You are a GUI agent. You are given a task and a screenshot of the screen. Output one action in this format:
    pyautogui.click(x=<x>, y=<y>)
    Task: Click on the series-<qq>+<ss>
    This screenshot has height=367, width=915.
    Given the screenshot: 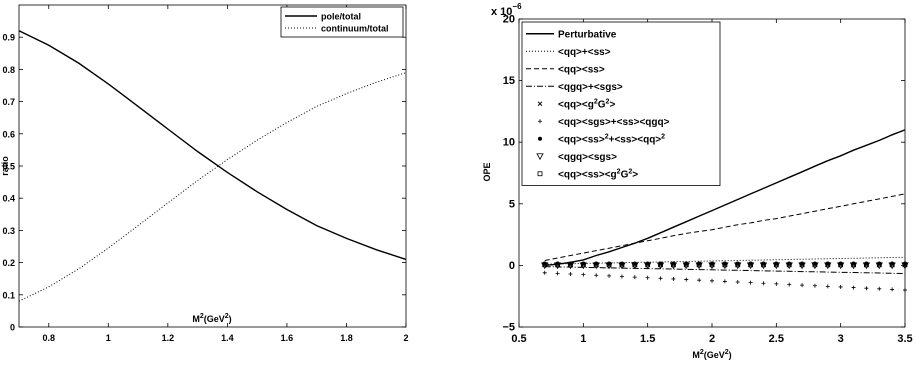 What is the action you would take?
    pyautogui.click(x=725, y=260)
    